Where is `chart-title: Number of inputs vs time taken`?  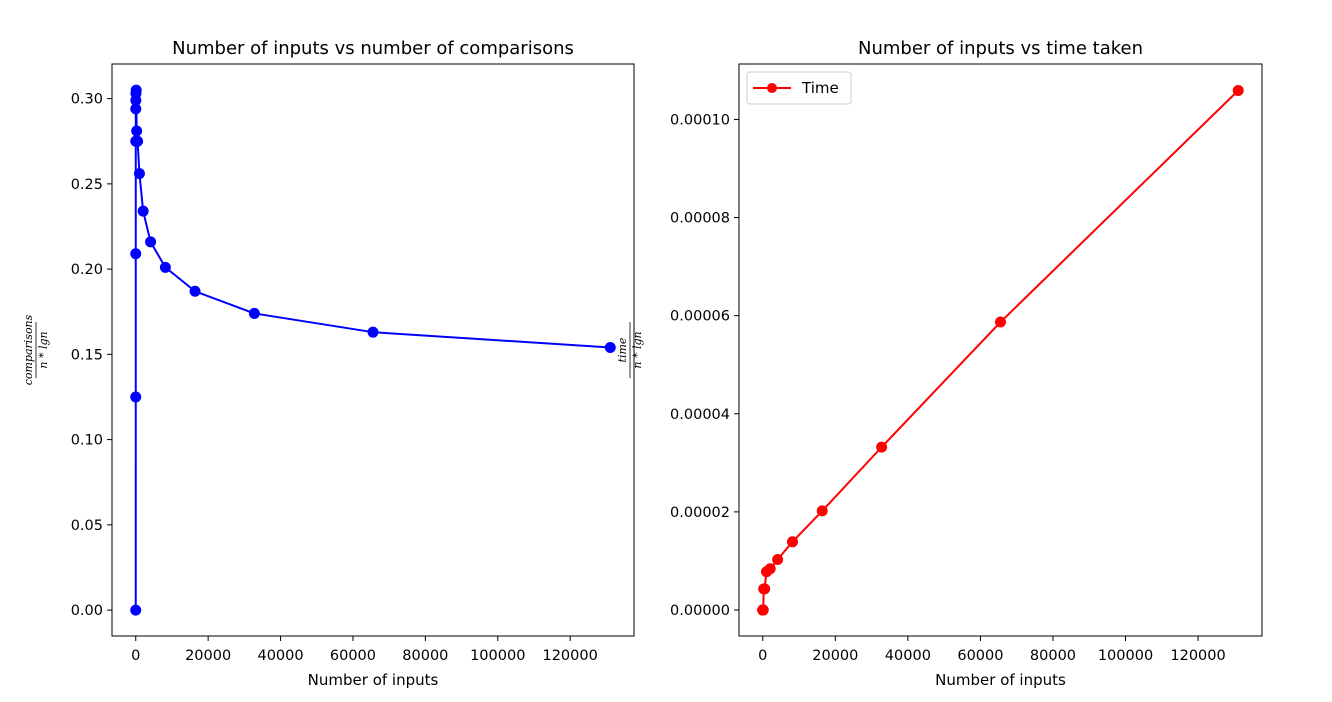
chart-title: Number of inputs vs time taken is located at coordinates (1000, 48).